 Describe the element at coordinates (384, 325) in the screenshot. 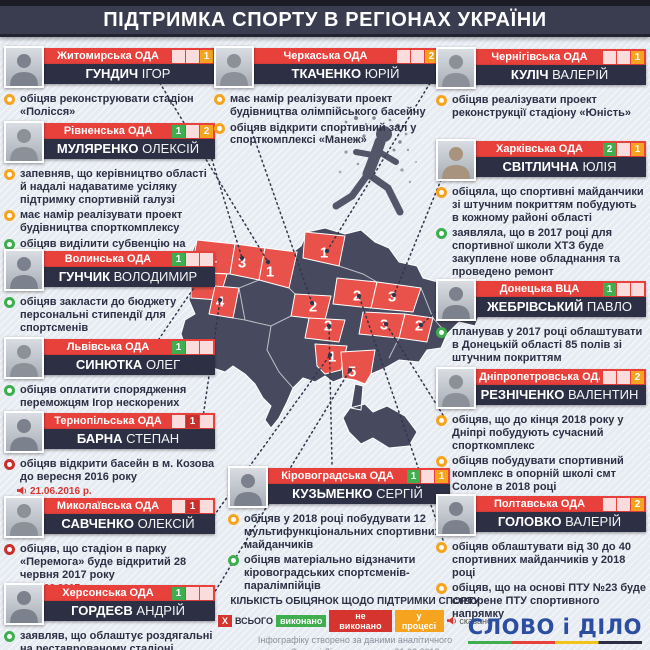

I see `map-region-count: 3` at that location.